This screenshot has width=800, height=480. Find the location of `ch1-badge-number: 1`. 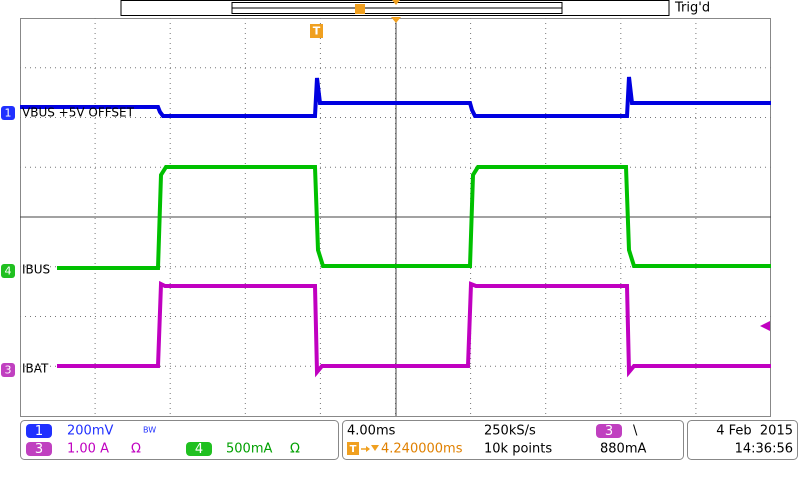

ch1-badge-number: 1 is located at coordinates (39, 431).